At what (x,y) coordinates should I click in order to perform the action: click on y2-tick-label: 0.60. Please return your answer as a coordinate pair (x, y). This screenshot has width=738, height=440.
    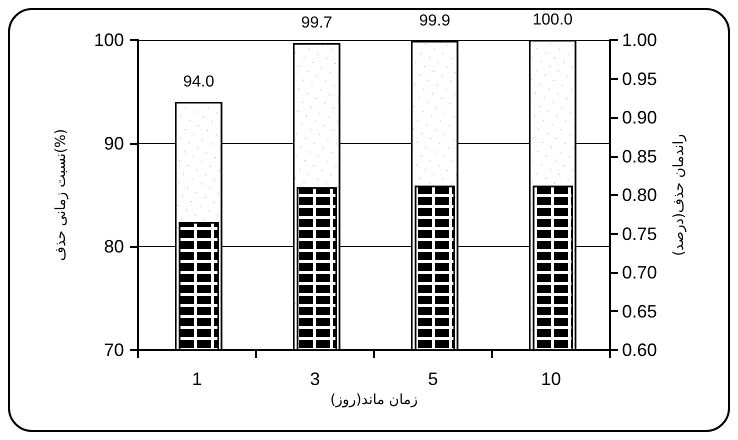
    Looking at the image, I should click on (640, 350).